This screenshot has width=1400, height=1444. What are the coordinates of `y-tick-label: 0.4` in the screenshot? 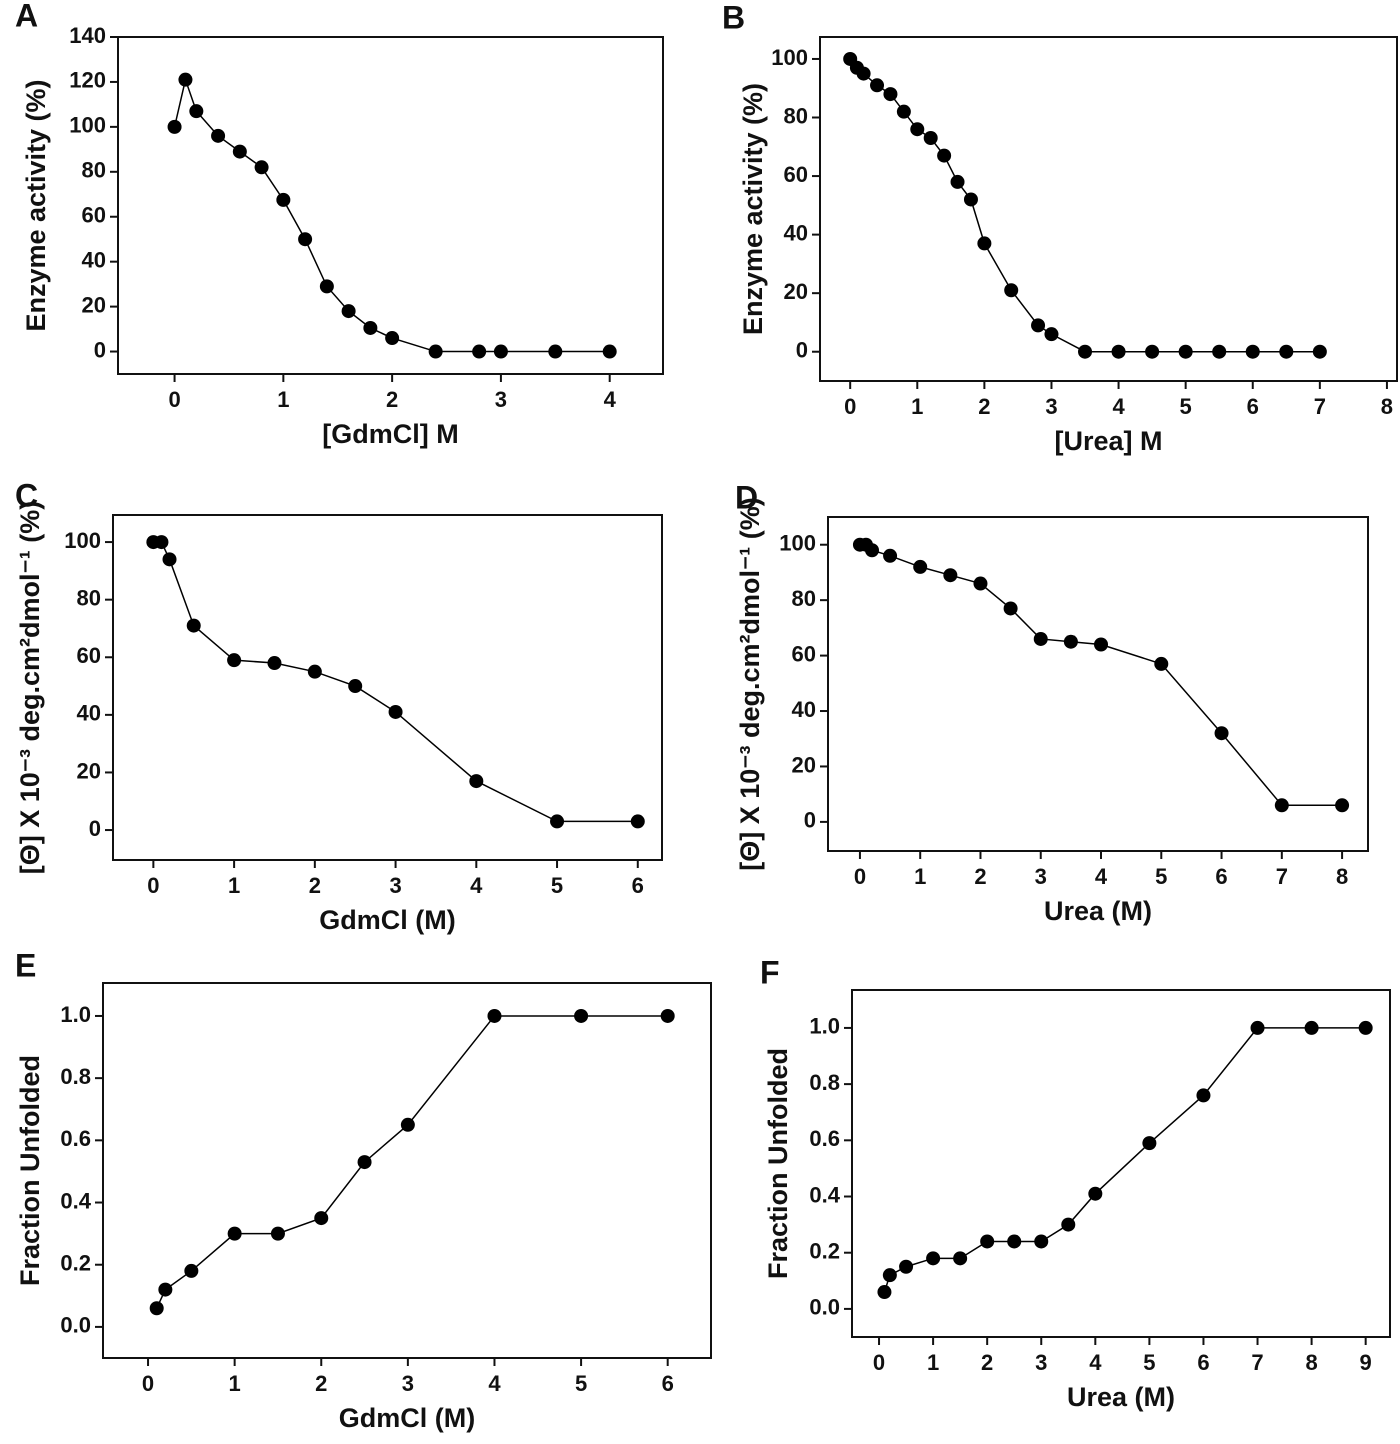 It's located at (75, 1200).